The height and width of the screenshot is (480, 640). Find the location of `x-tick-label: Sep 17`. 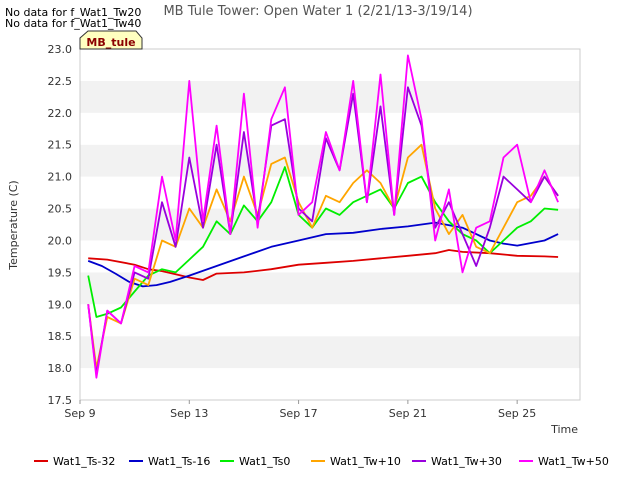

x-tick-label: Sep 17 is located at coordinates (298, 413).